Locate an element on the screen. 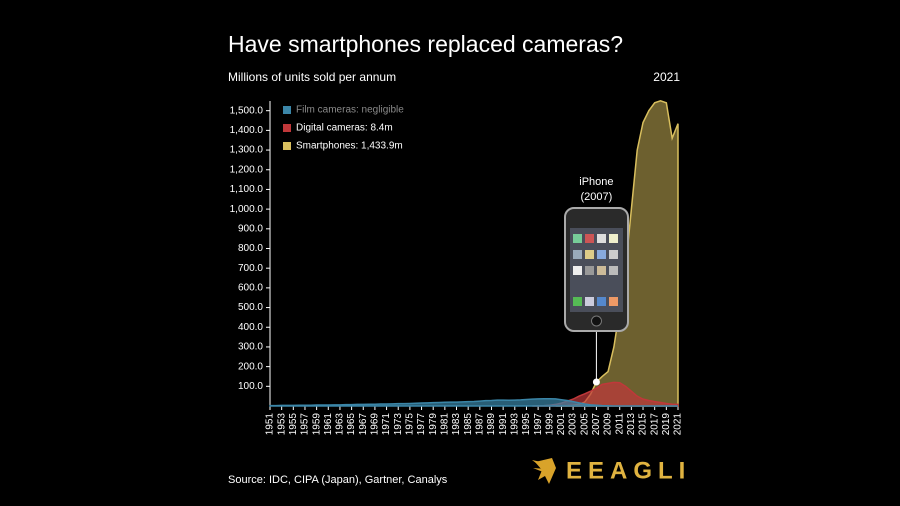  y-tick-label: 1,300.0 is located at coordinates (247, 150).